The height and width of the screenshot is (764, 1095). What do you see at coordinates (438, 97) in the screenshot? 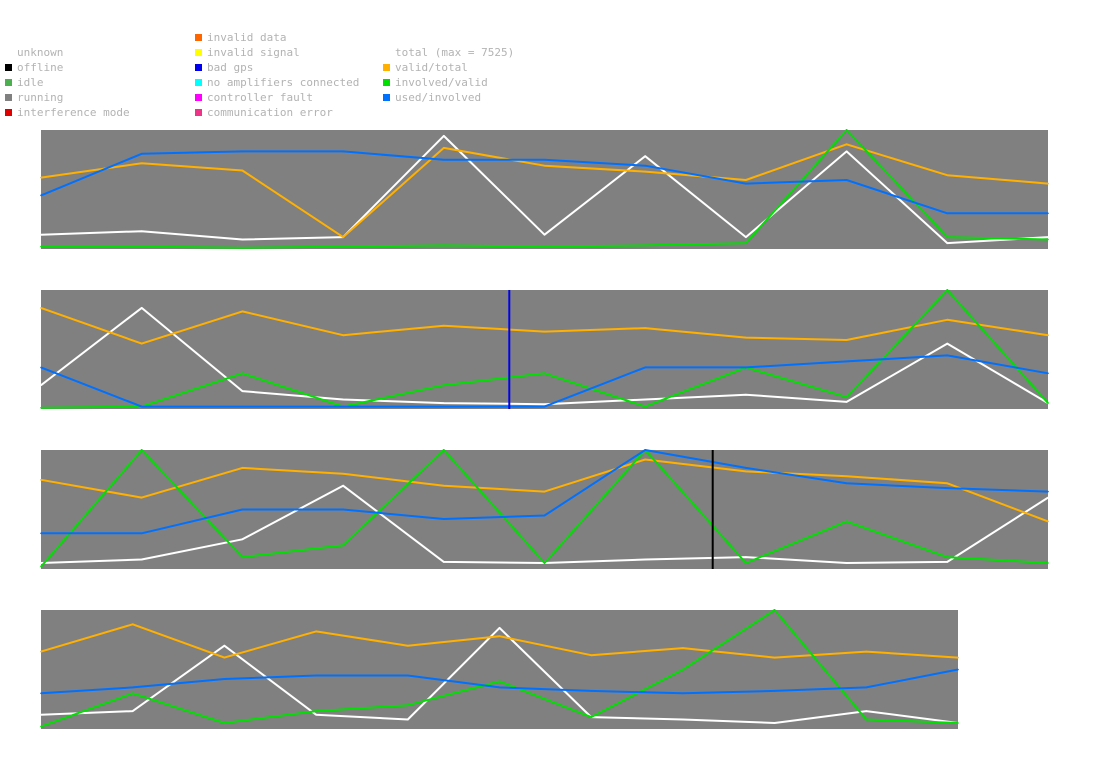
I see `legend-label: used/involved` at bounding box center [438, 97].